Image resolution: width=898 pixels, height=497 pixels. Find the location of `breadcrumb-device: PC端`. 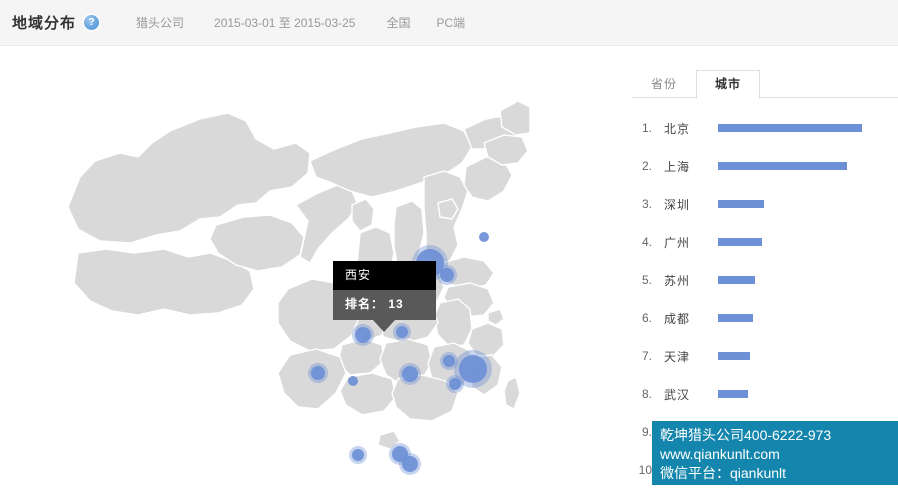

breadcrumb-device: PC端 is located at coordinates (451, 23).